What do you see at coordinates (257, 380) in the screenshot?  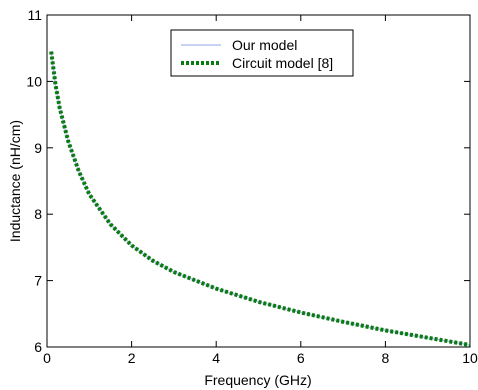 I see `x-axis-label: Frequency (GHz)` at bounding box center [257, 380].